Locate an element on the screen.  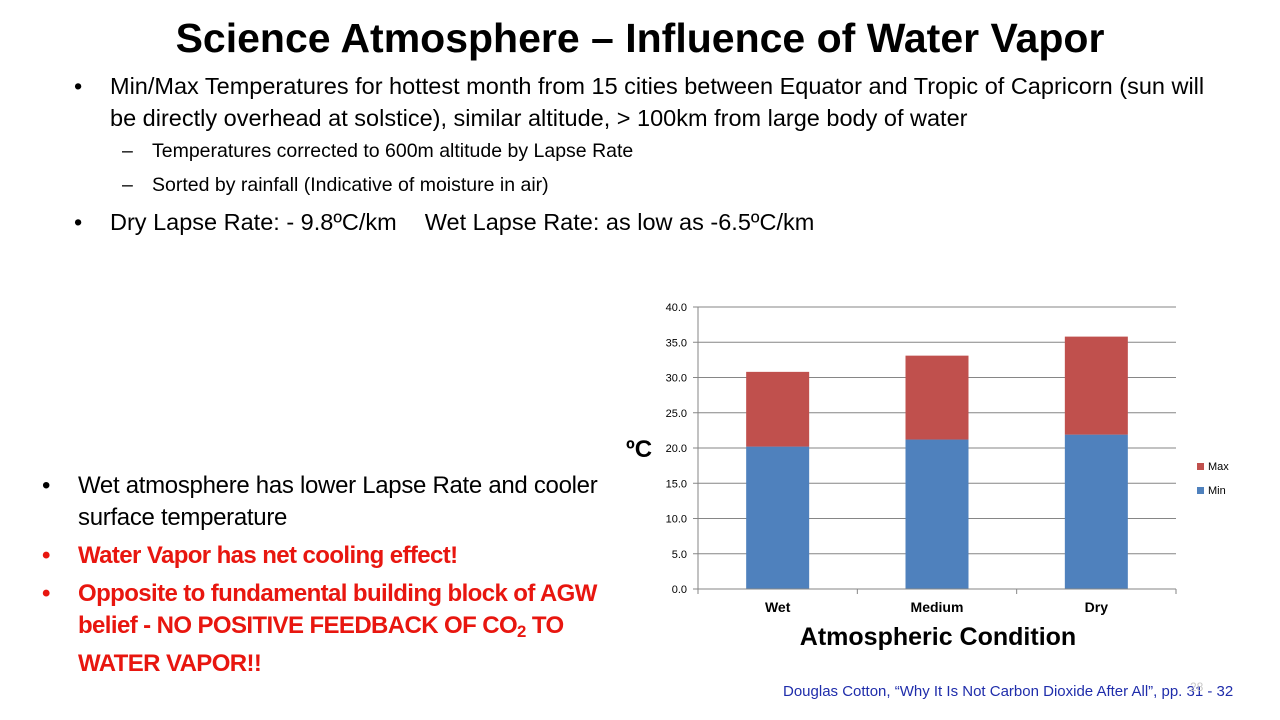
co2-subscript: 2 is located at coordinates (521, 632).